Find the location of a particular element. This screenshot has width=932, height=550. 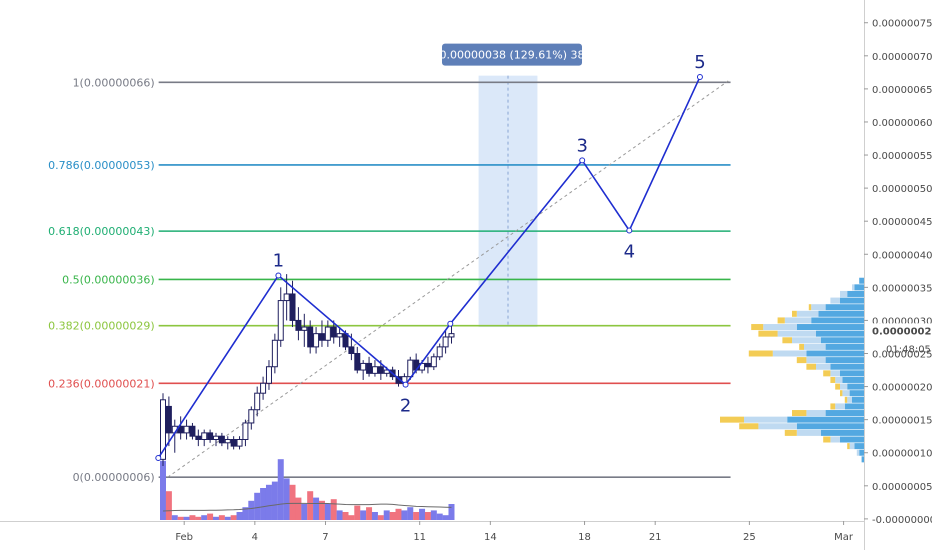

price-tick-label: 0.00000050 is located at coordinates (902, 189).